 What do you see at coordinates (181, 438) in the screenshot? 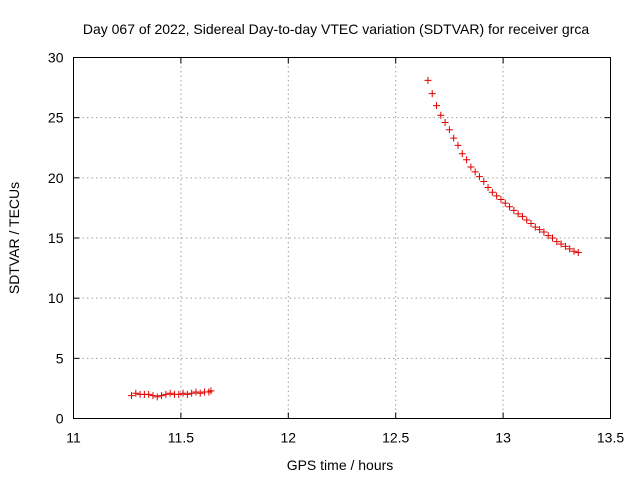
I see `x-tick-label: 11.5` at bounding box center [181, 438].